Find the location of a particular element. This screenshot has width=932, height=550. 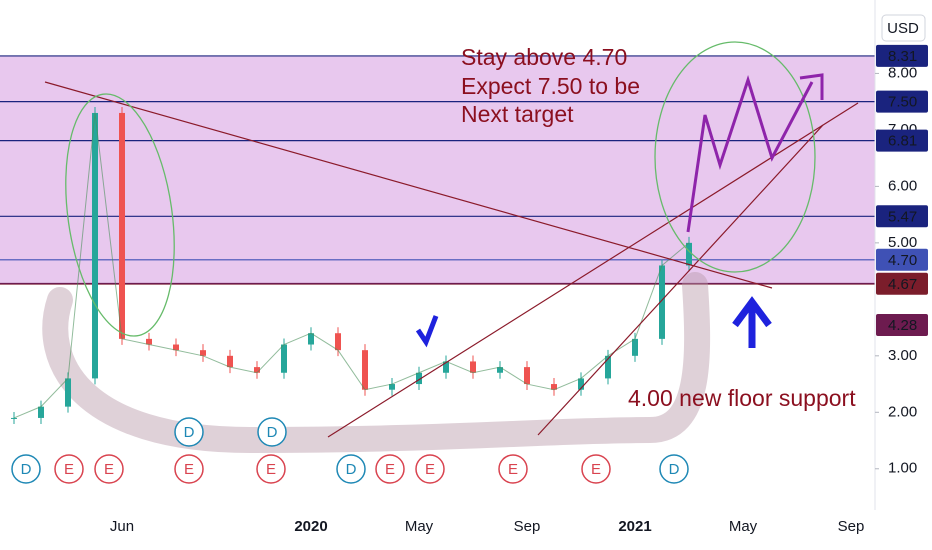

annotation: Expect 7.50 to be is located at coordinates (550, 86).